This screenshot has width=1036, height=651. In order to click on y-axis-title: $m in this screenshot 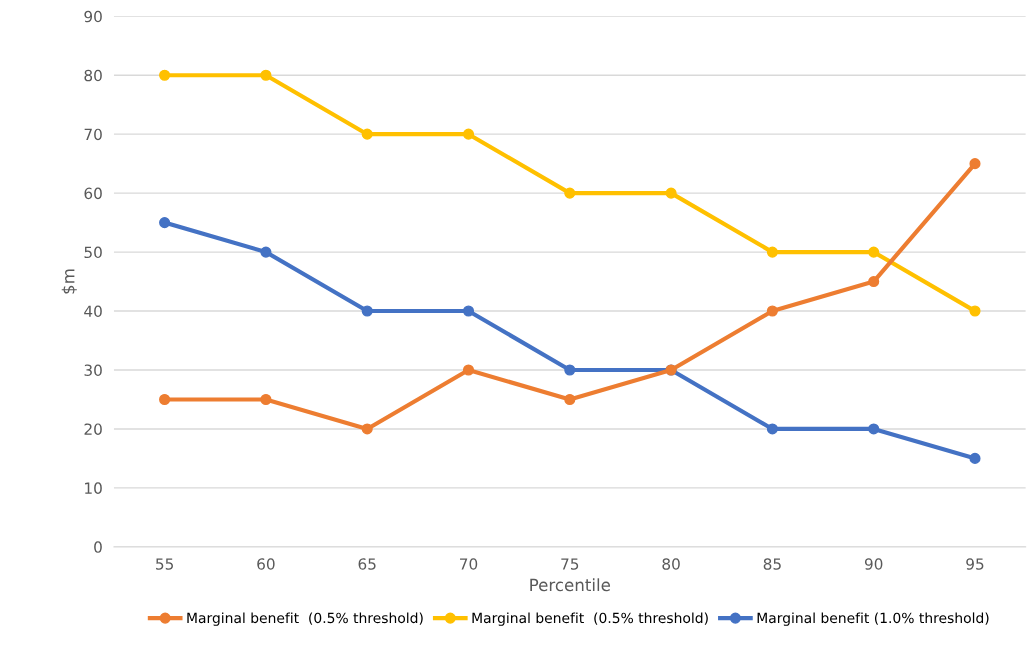, I will do `click(69, 281)`.